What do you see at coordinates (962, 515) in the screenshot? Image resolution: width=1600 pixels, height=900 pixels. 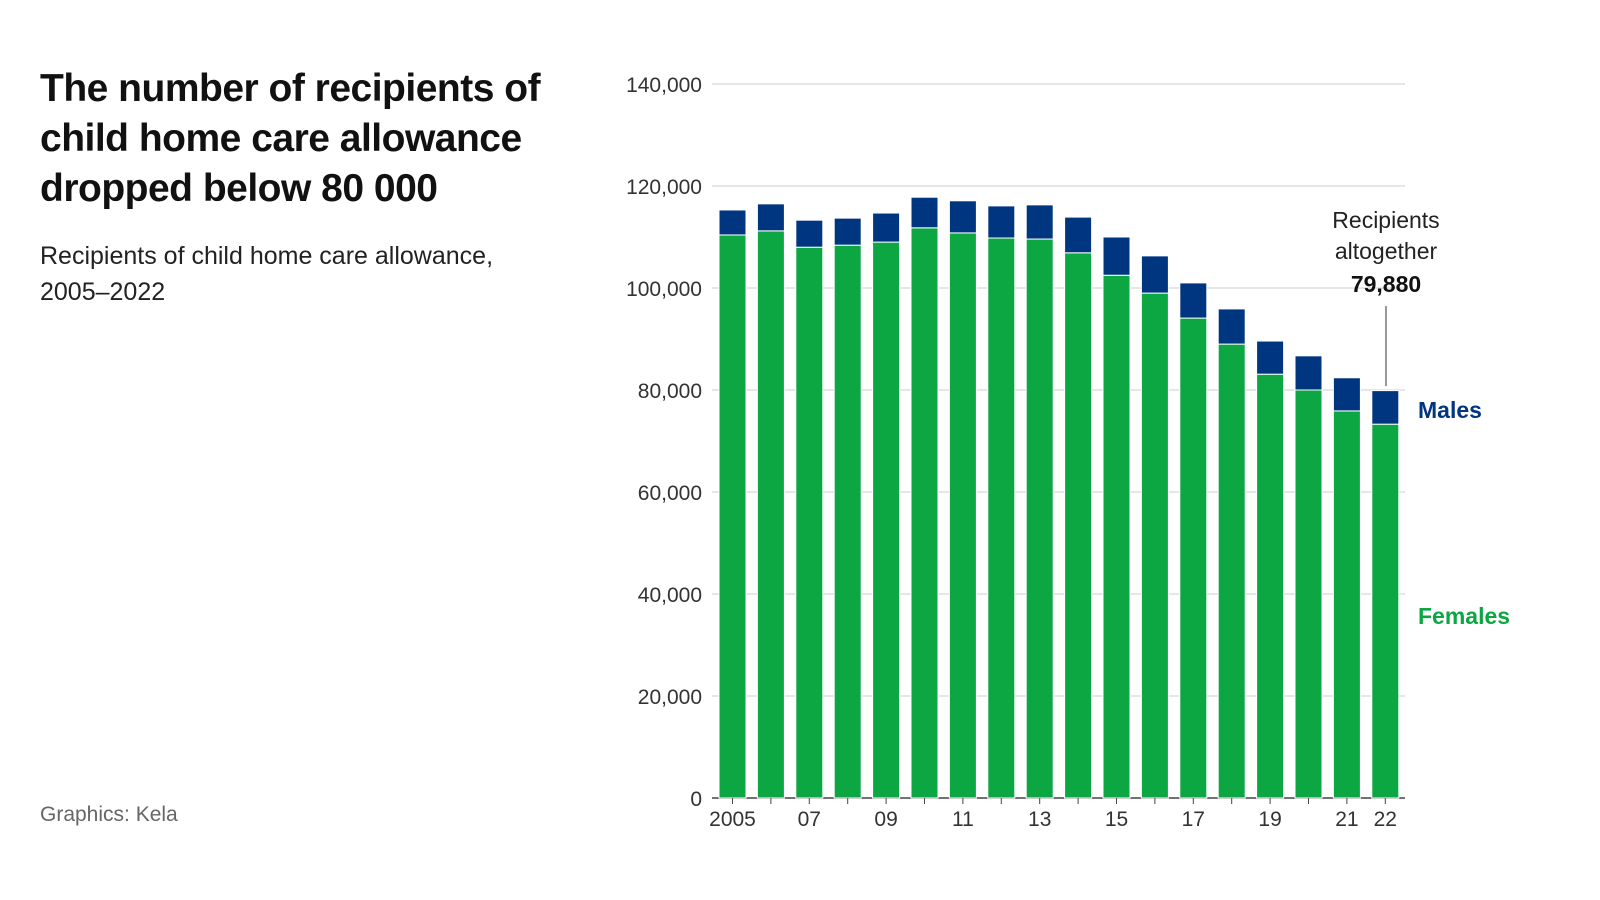 I see `bar-females-2011` at bounding box center [962, 515].